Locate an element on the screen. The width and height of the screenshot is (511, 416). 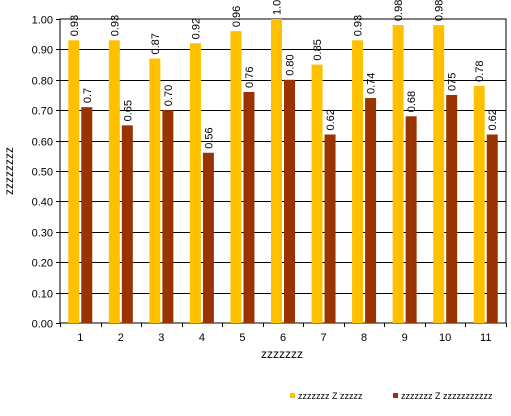
y-tick-label: 0.50 is located at coordinates (42, 173).